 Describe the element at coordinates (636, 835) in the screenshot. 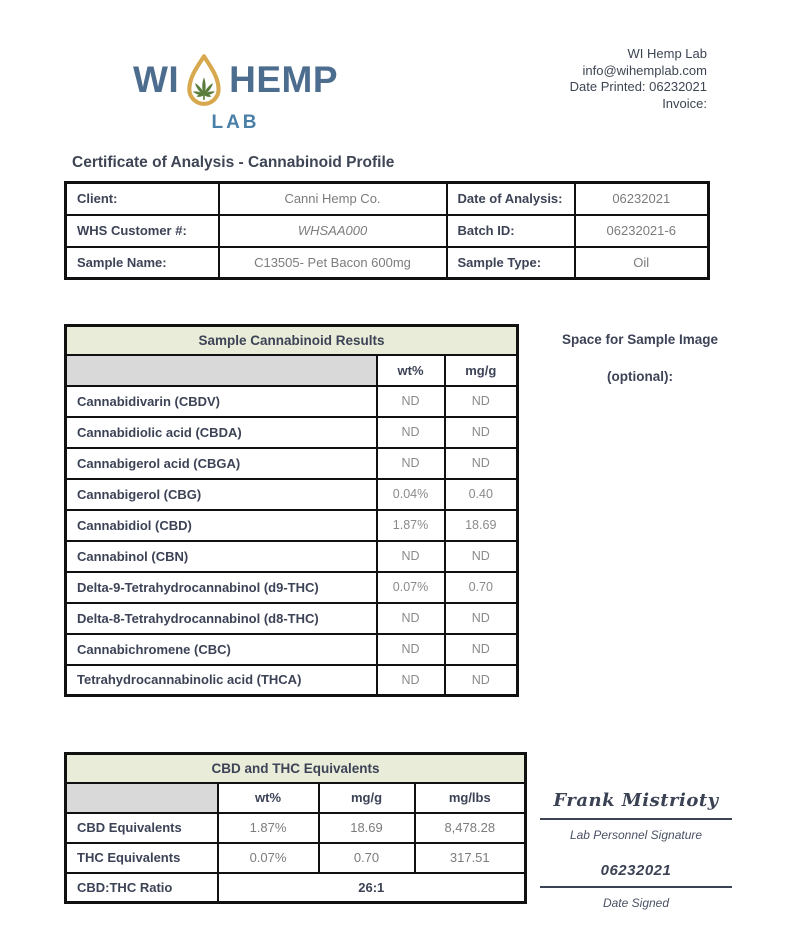

I see `signature-caption: Lab Personnel Signature` at that location.